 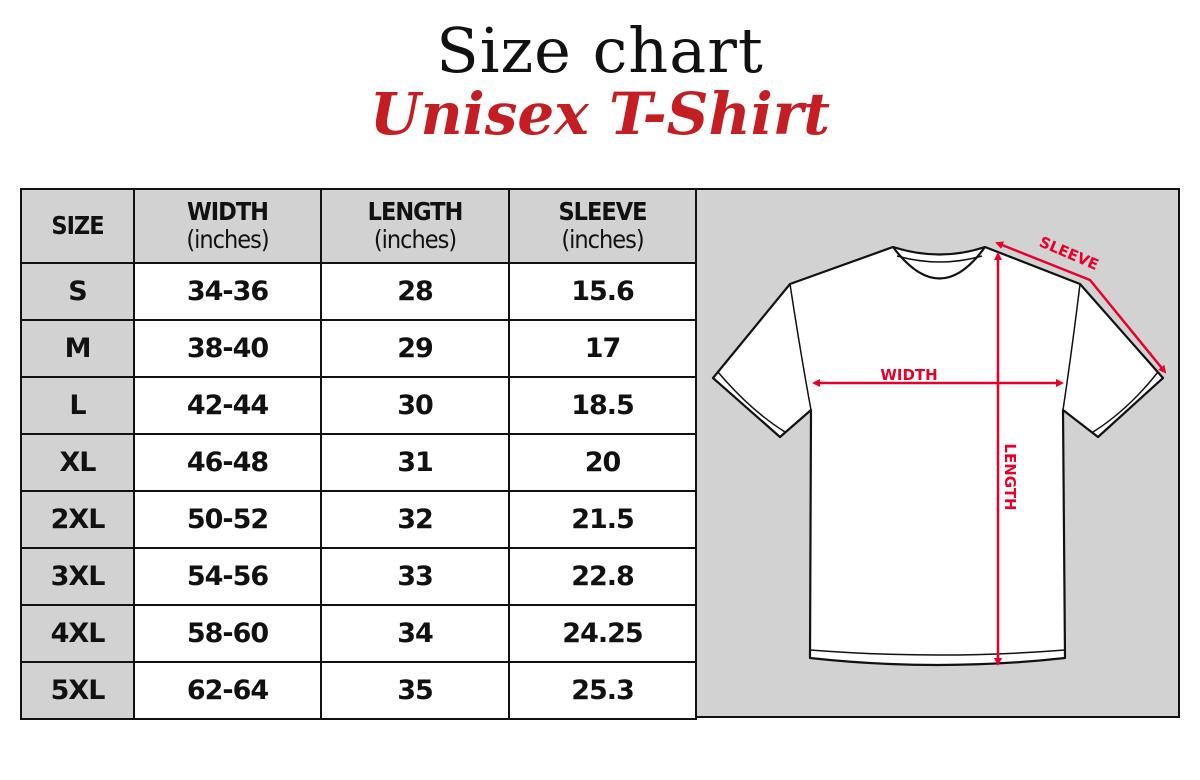 What do you see at coordinates (227, 405) in the screenshot?
I see `width-cell: 42-44` at bounding box center [227, 405].